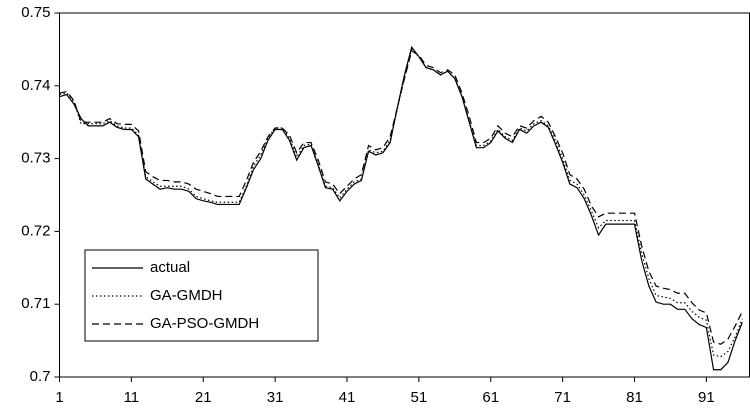  Describe the element at coordinates (35, 303) in the screenshot. I see `y-tick-label: 0.71` at that location.